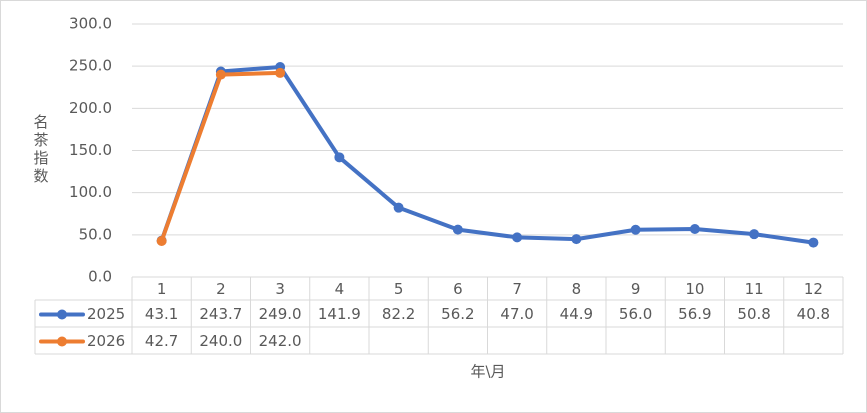 Image resolution: width=867 pixels, height=413 pixels. I want to click on table-value: 47.0, so click(516, 314).